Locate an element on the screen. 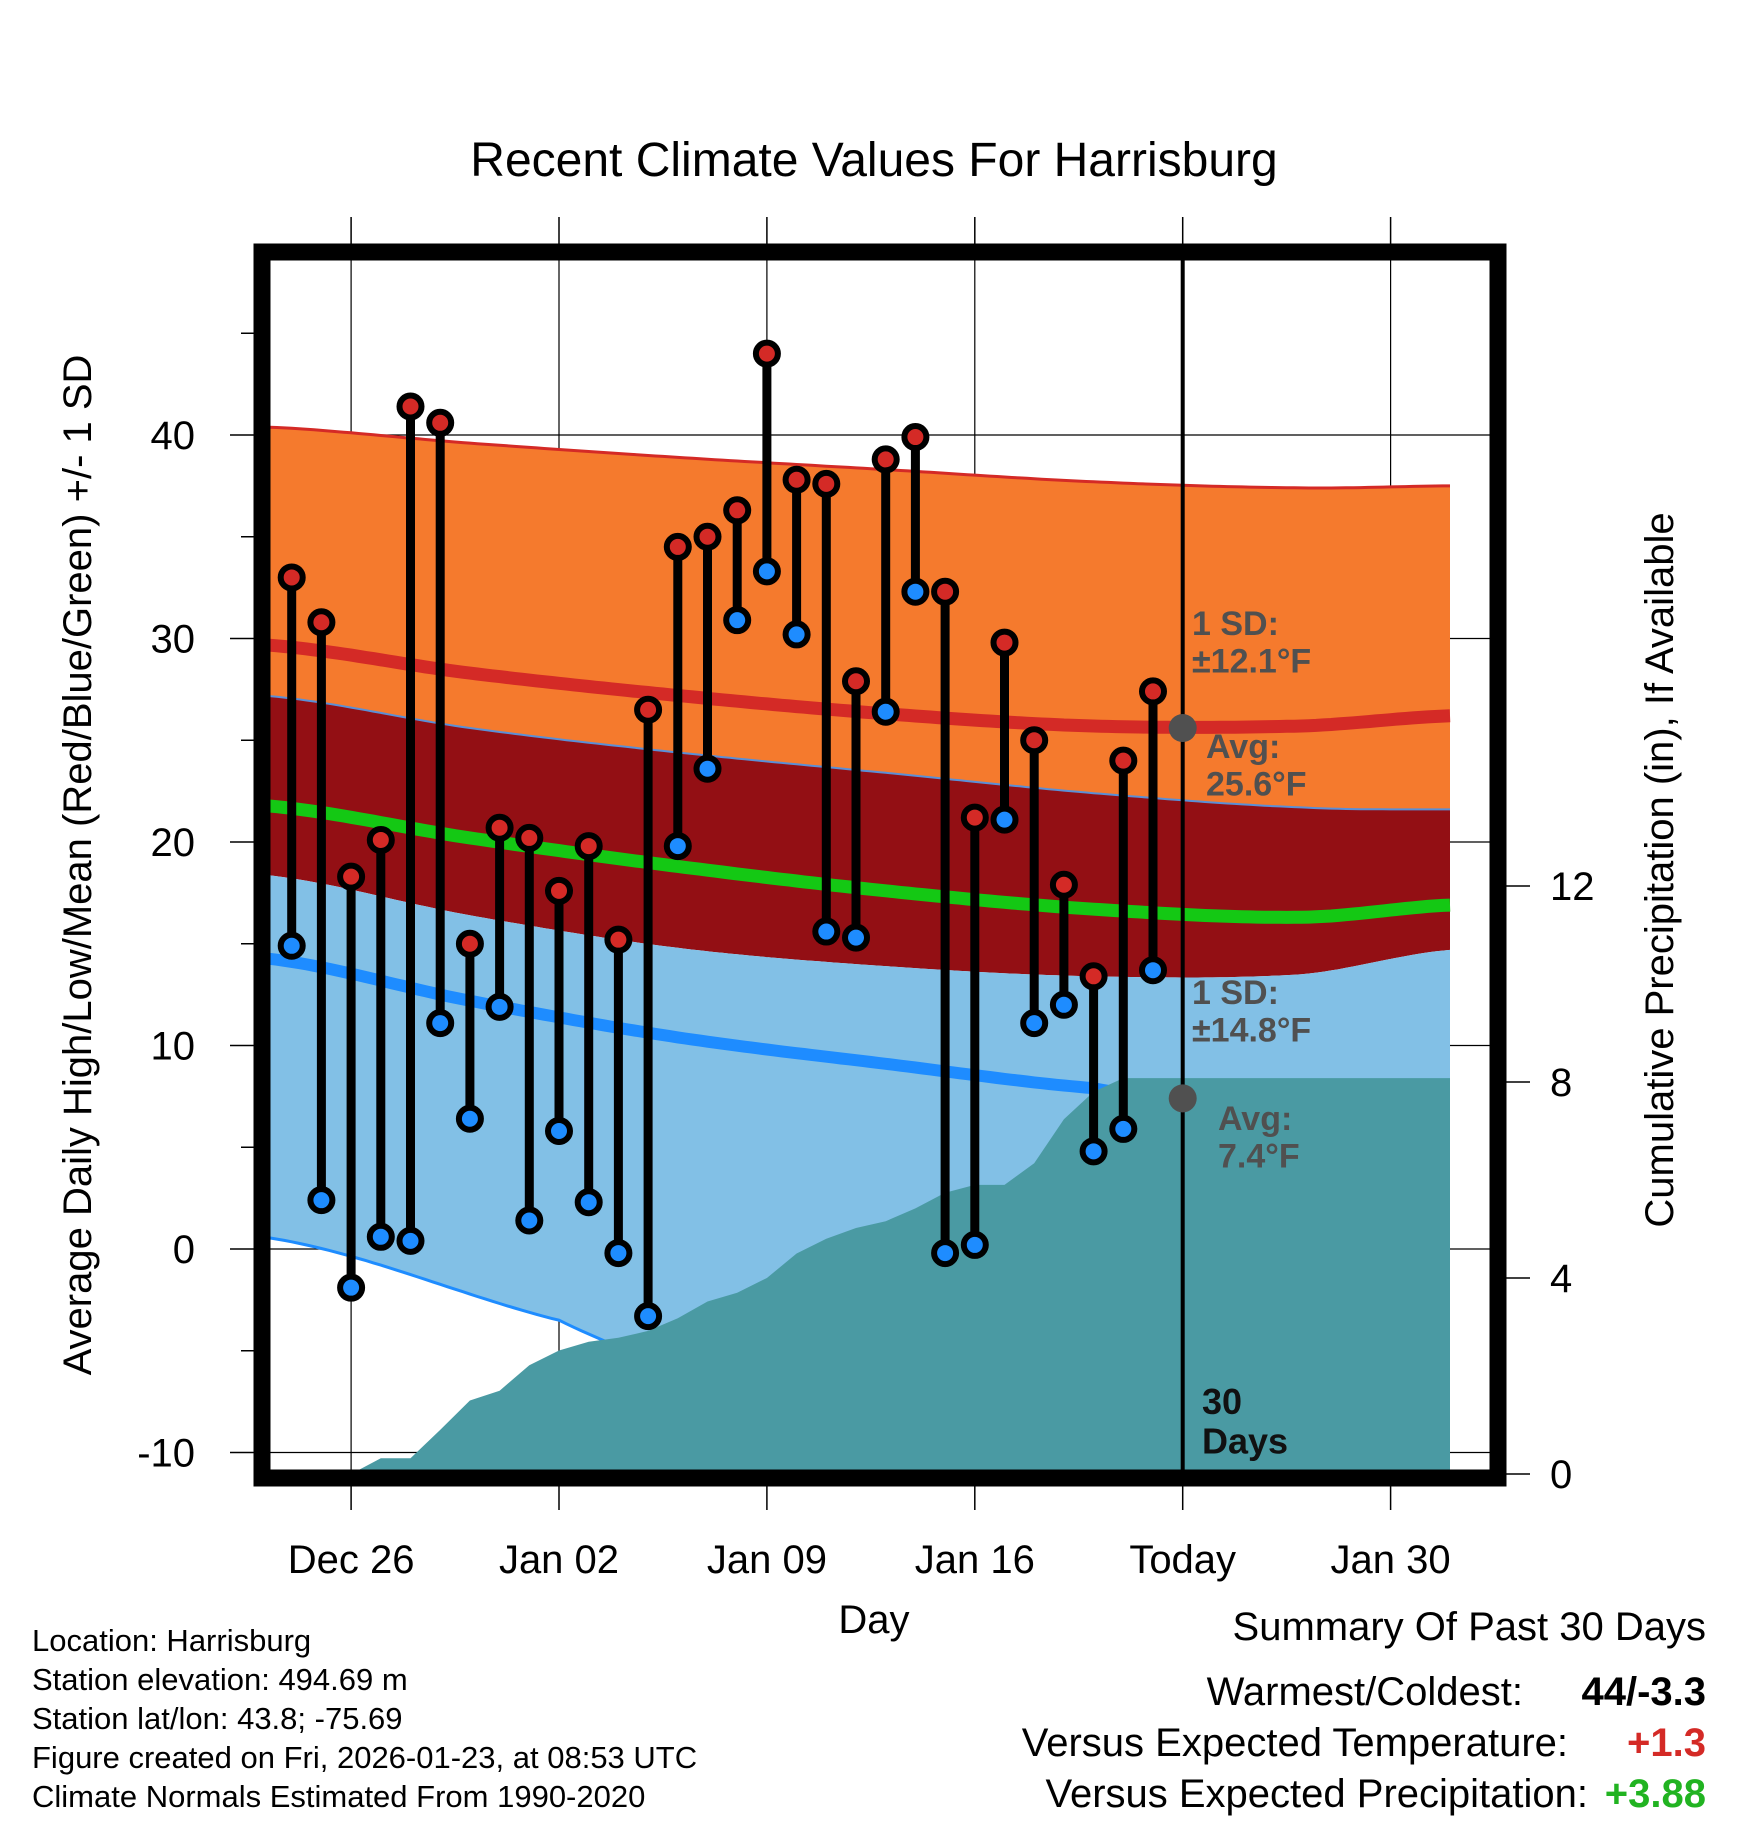  temp-label: Versus Expected Temperature: is located at coordinates (1294, 1743).